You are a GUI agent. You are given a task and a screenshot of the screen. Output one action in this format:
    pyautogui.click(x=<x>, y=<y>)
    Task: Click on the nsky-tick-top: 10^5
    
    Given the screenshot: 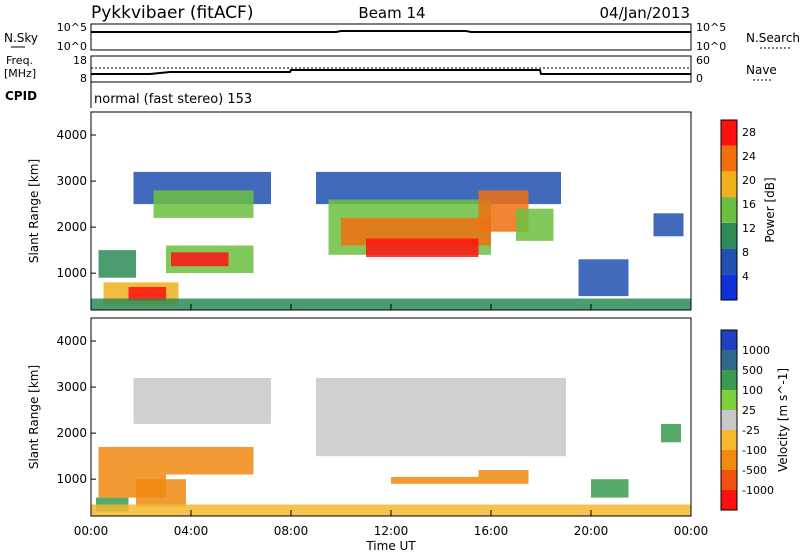 What is the action you would take?
    pyautogui.click(x=72, y=27)
    